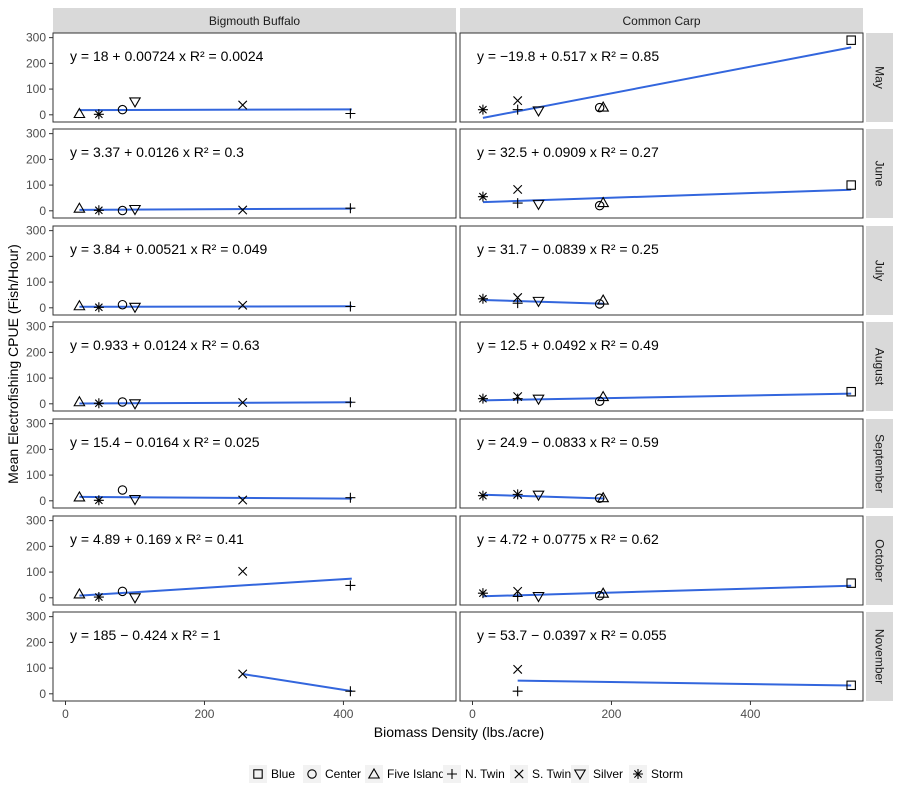 The image size is (900, 800). I want to click on column-strip, so click(661, 20).